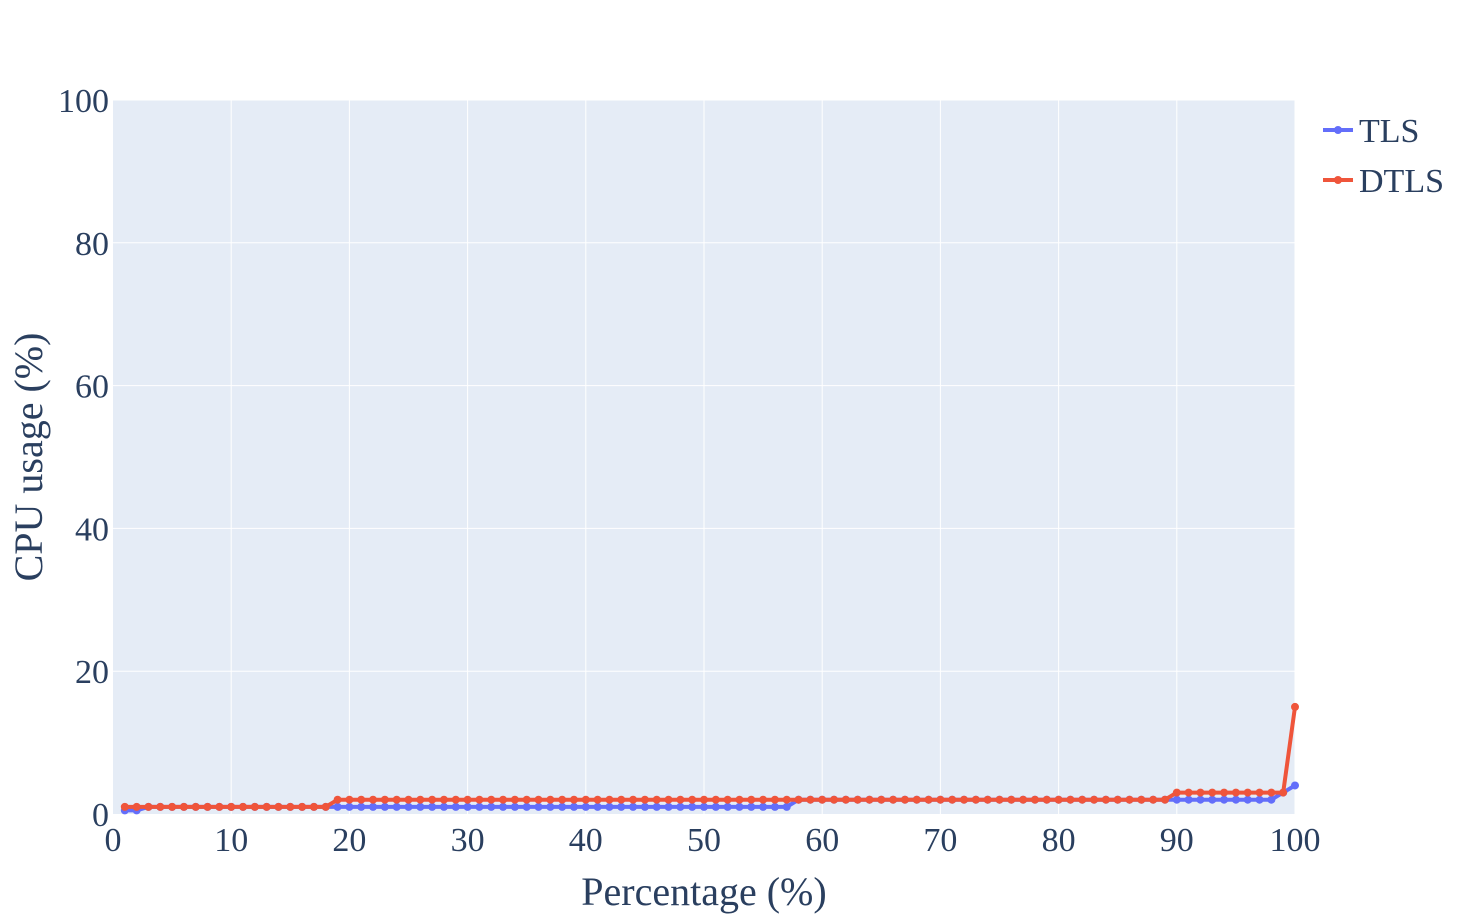 The image size is (1468, 917). Describe the element at coordinates (1401, 181) in the screenshot. I see `legend-label-dtls: DTLS` at that location.